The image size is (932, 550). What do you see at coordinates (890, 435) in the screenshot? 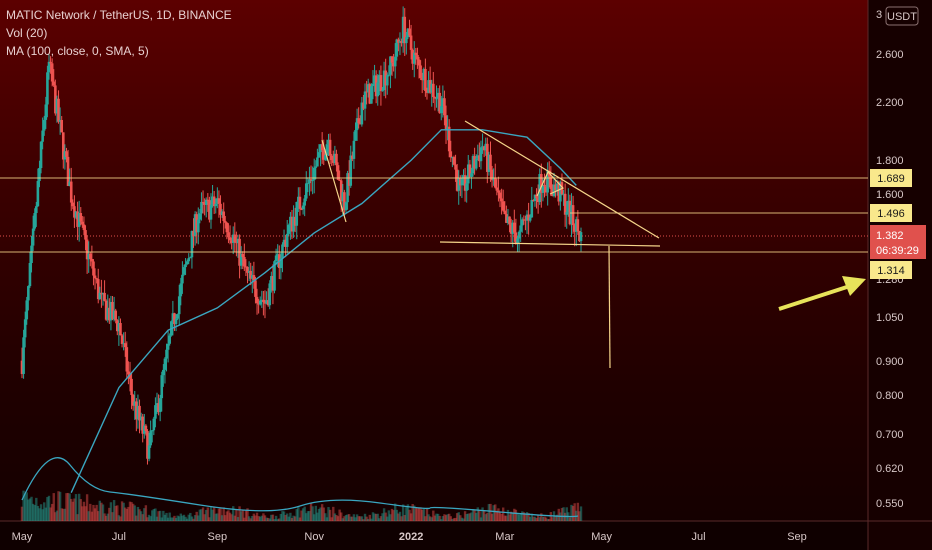
I see `y-tick-label: 0.700` at bounding box center [890, 435].